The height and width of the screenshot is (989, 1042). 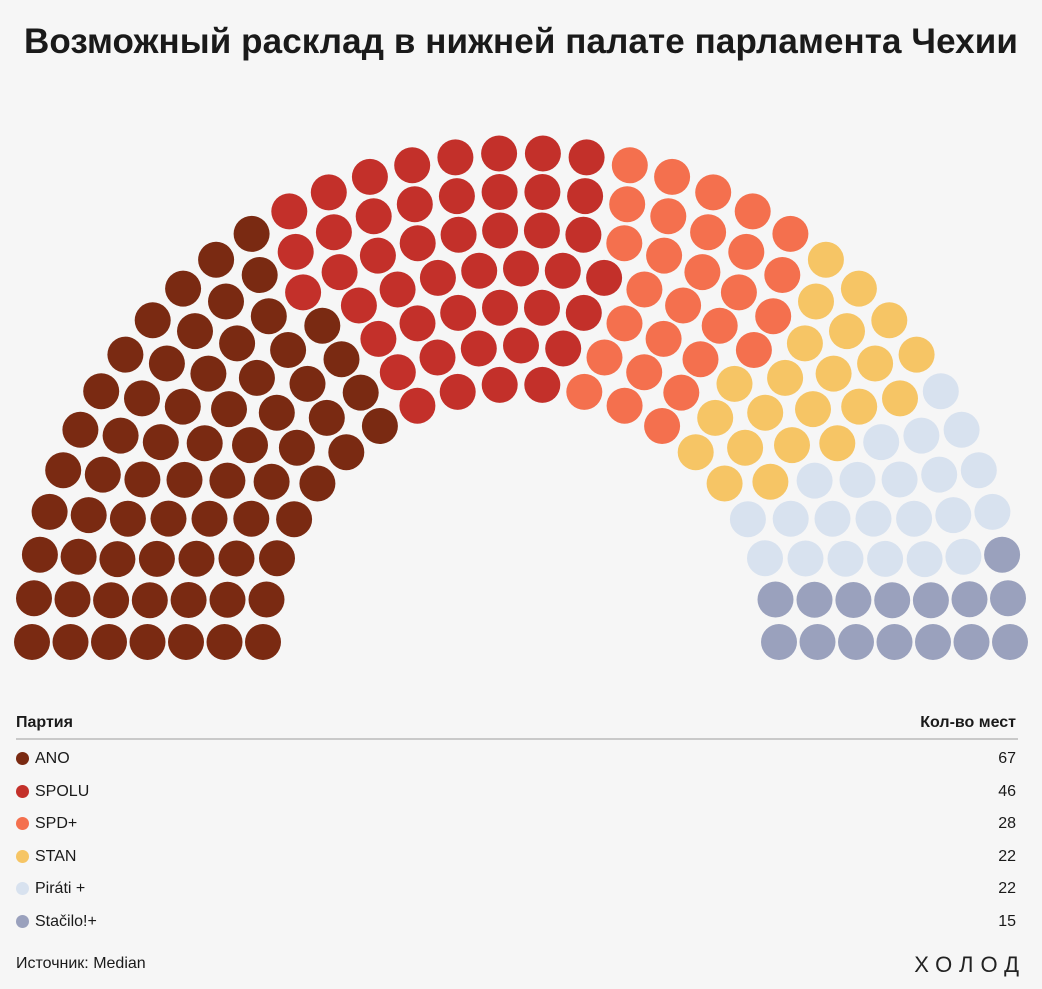 I want to click on legend-party-name: SPOLU, so click(x=62, y=791).